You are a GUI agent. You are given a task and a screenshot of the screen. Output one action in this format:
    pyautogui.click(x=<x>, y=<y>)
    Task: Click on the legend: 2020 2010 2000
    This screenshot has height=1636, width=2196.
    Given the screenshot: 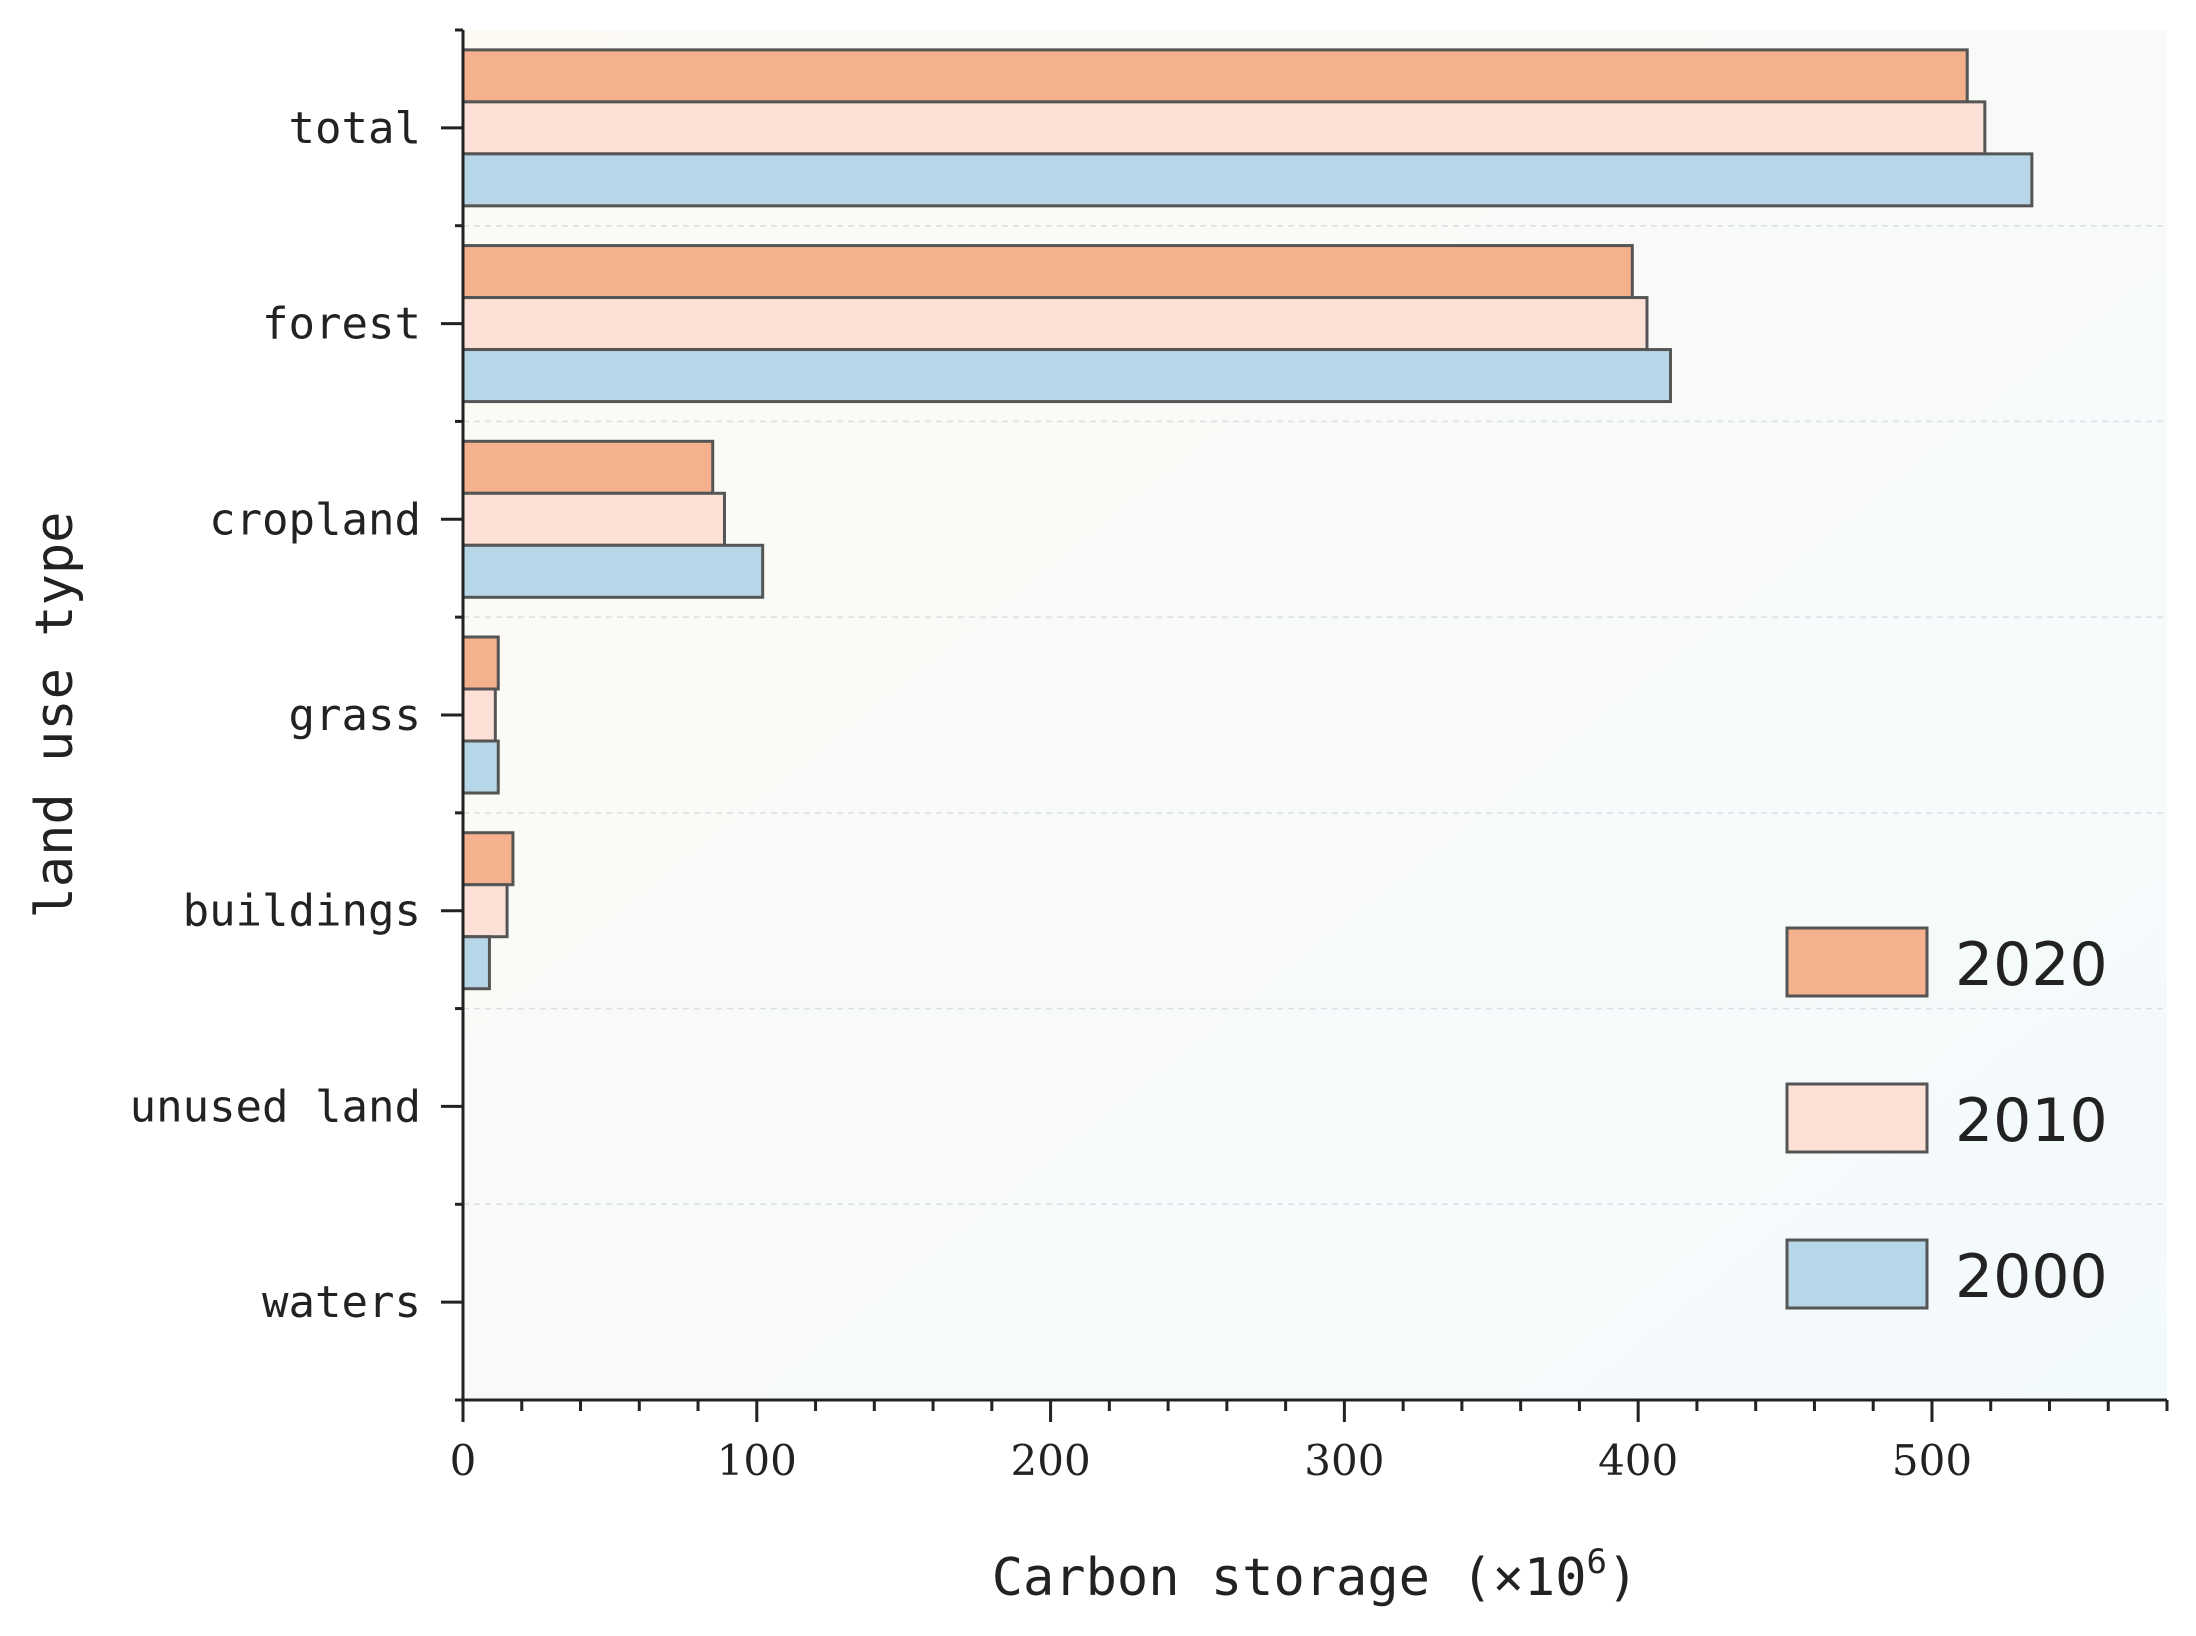 What is the action you would take?
    pyautogui.click(x=1946, y=1119)
    